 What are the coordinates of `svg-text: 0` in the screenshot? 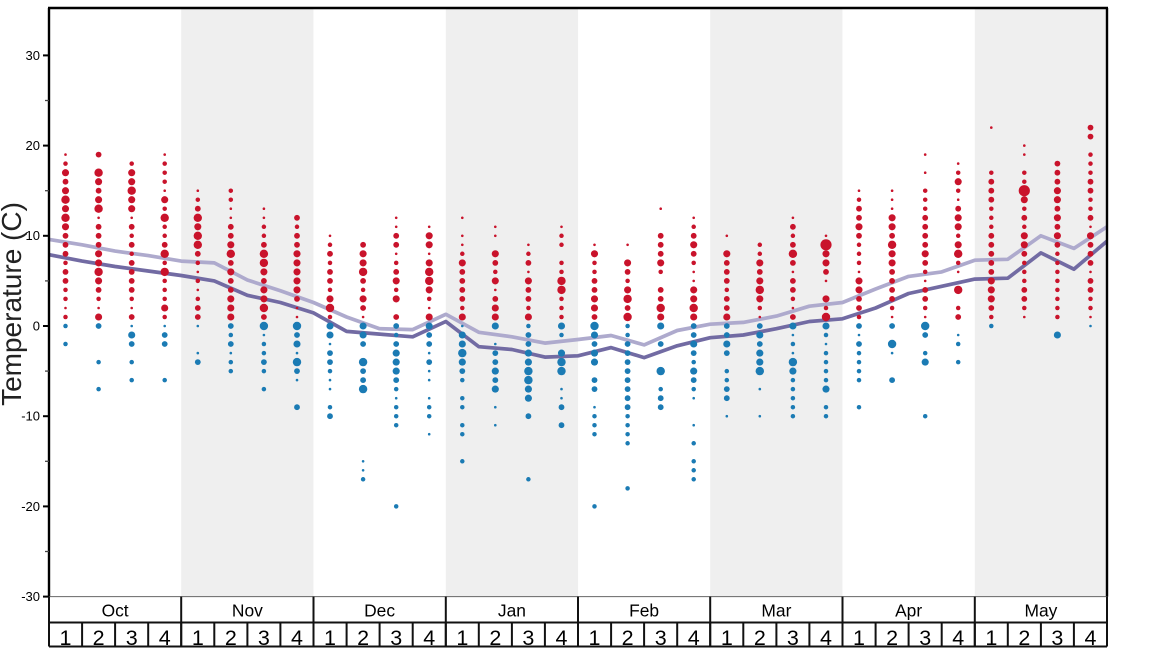 It's located at (36, 325).